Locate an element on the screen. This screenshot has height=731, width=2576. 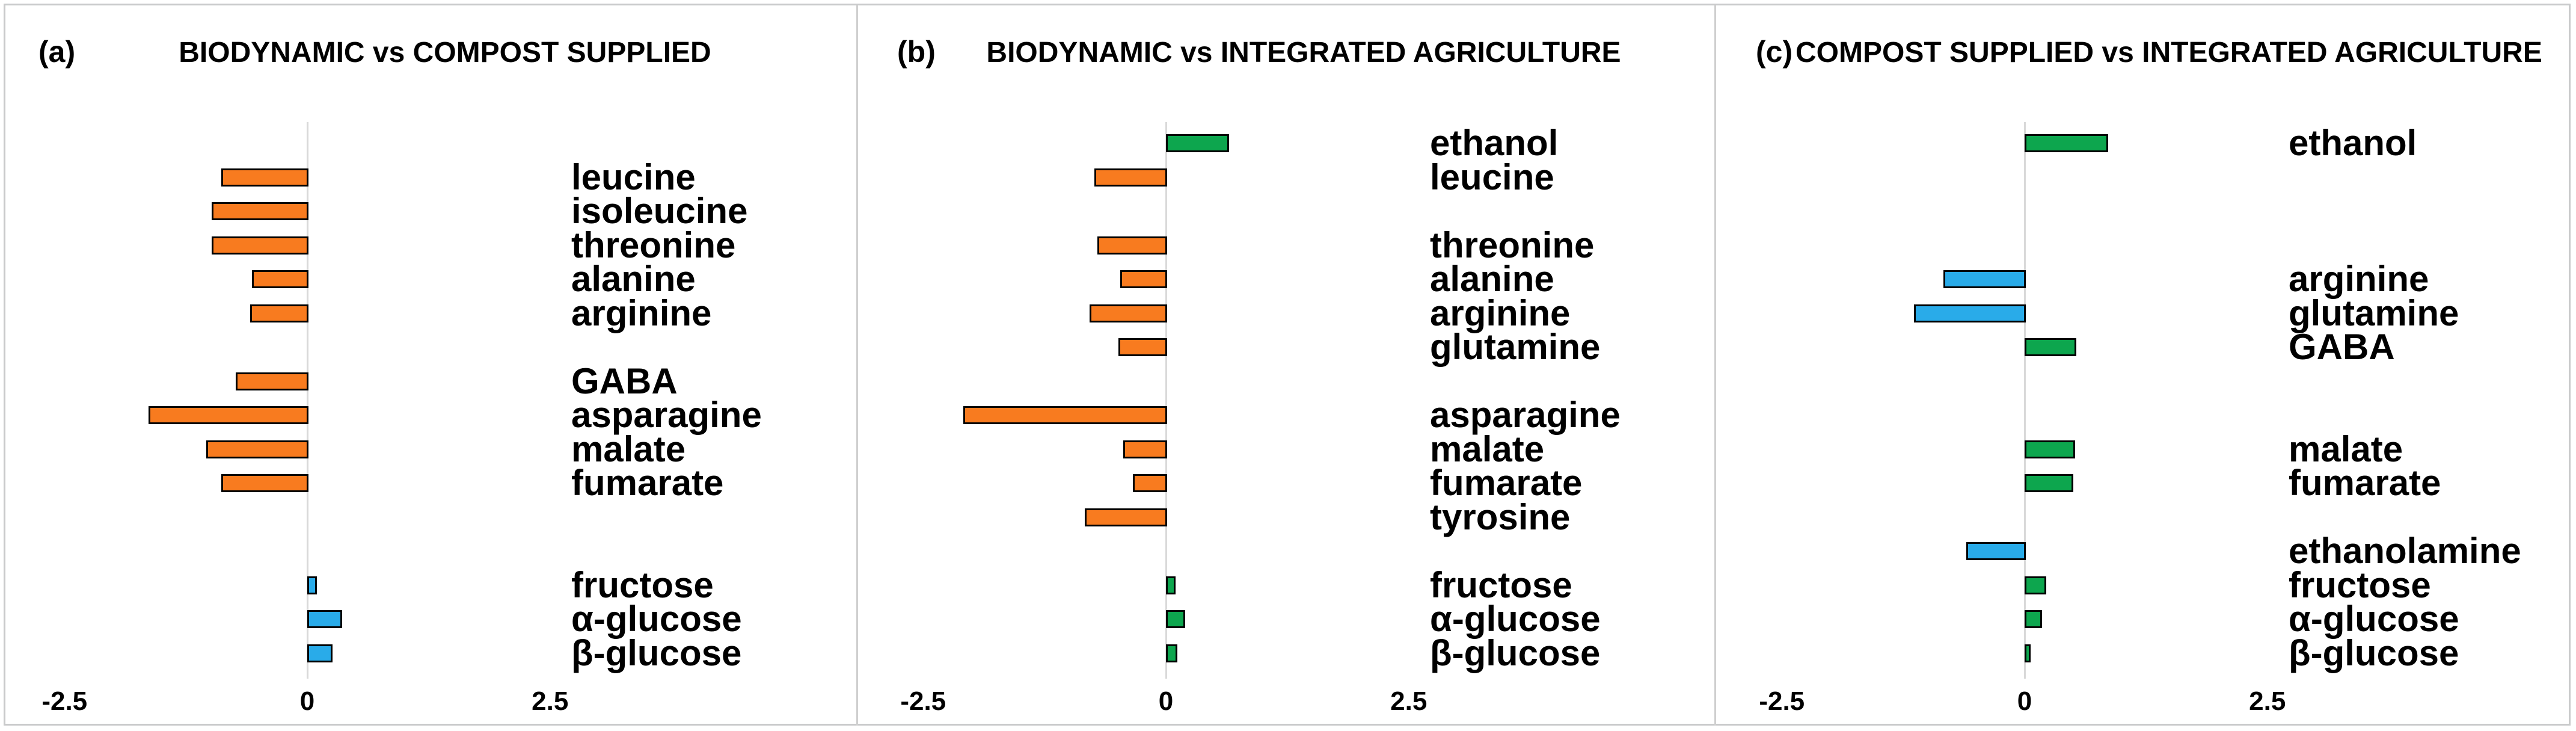
panel-letter-b: (b) is located at coordinates (916, 52).